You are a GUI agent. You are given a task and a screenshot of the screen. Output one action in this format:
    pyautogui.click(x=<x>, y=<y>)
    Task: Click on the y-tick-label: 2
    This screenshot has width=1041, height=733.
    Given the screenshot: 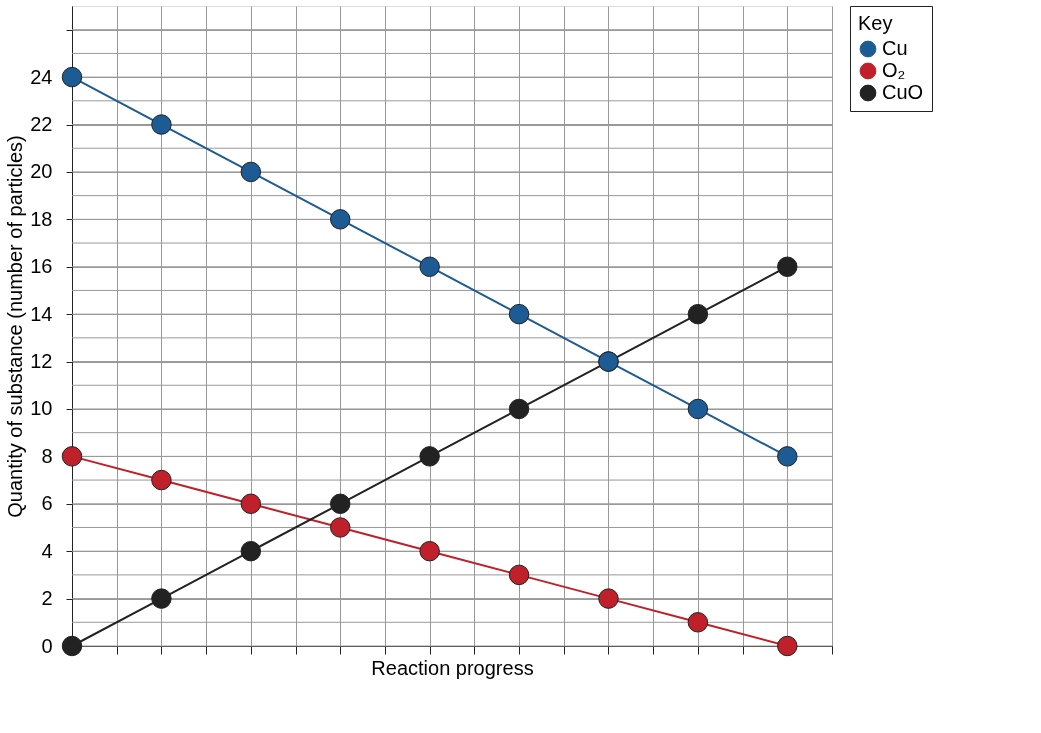 What is the action you would take?
    pyautogui.click(x=47, y=598)
    